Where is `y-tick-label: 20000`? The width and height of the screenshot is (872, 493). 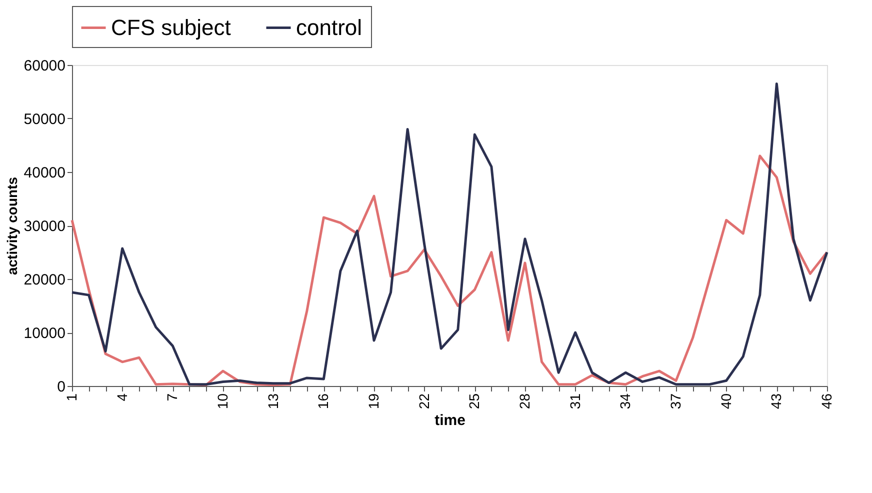
y-tick-label: 20000 is located at coordinates (45, 280).